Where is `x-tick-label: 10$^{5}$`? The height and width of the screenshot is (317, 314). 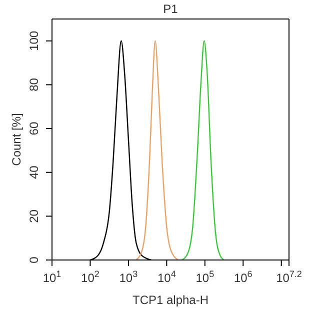 x-tick-label: 10$^{5}$ is located at coordinates (205, 277).